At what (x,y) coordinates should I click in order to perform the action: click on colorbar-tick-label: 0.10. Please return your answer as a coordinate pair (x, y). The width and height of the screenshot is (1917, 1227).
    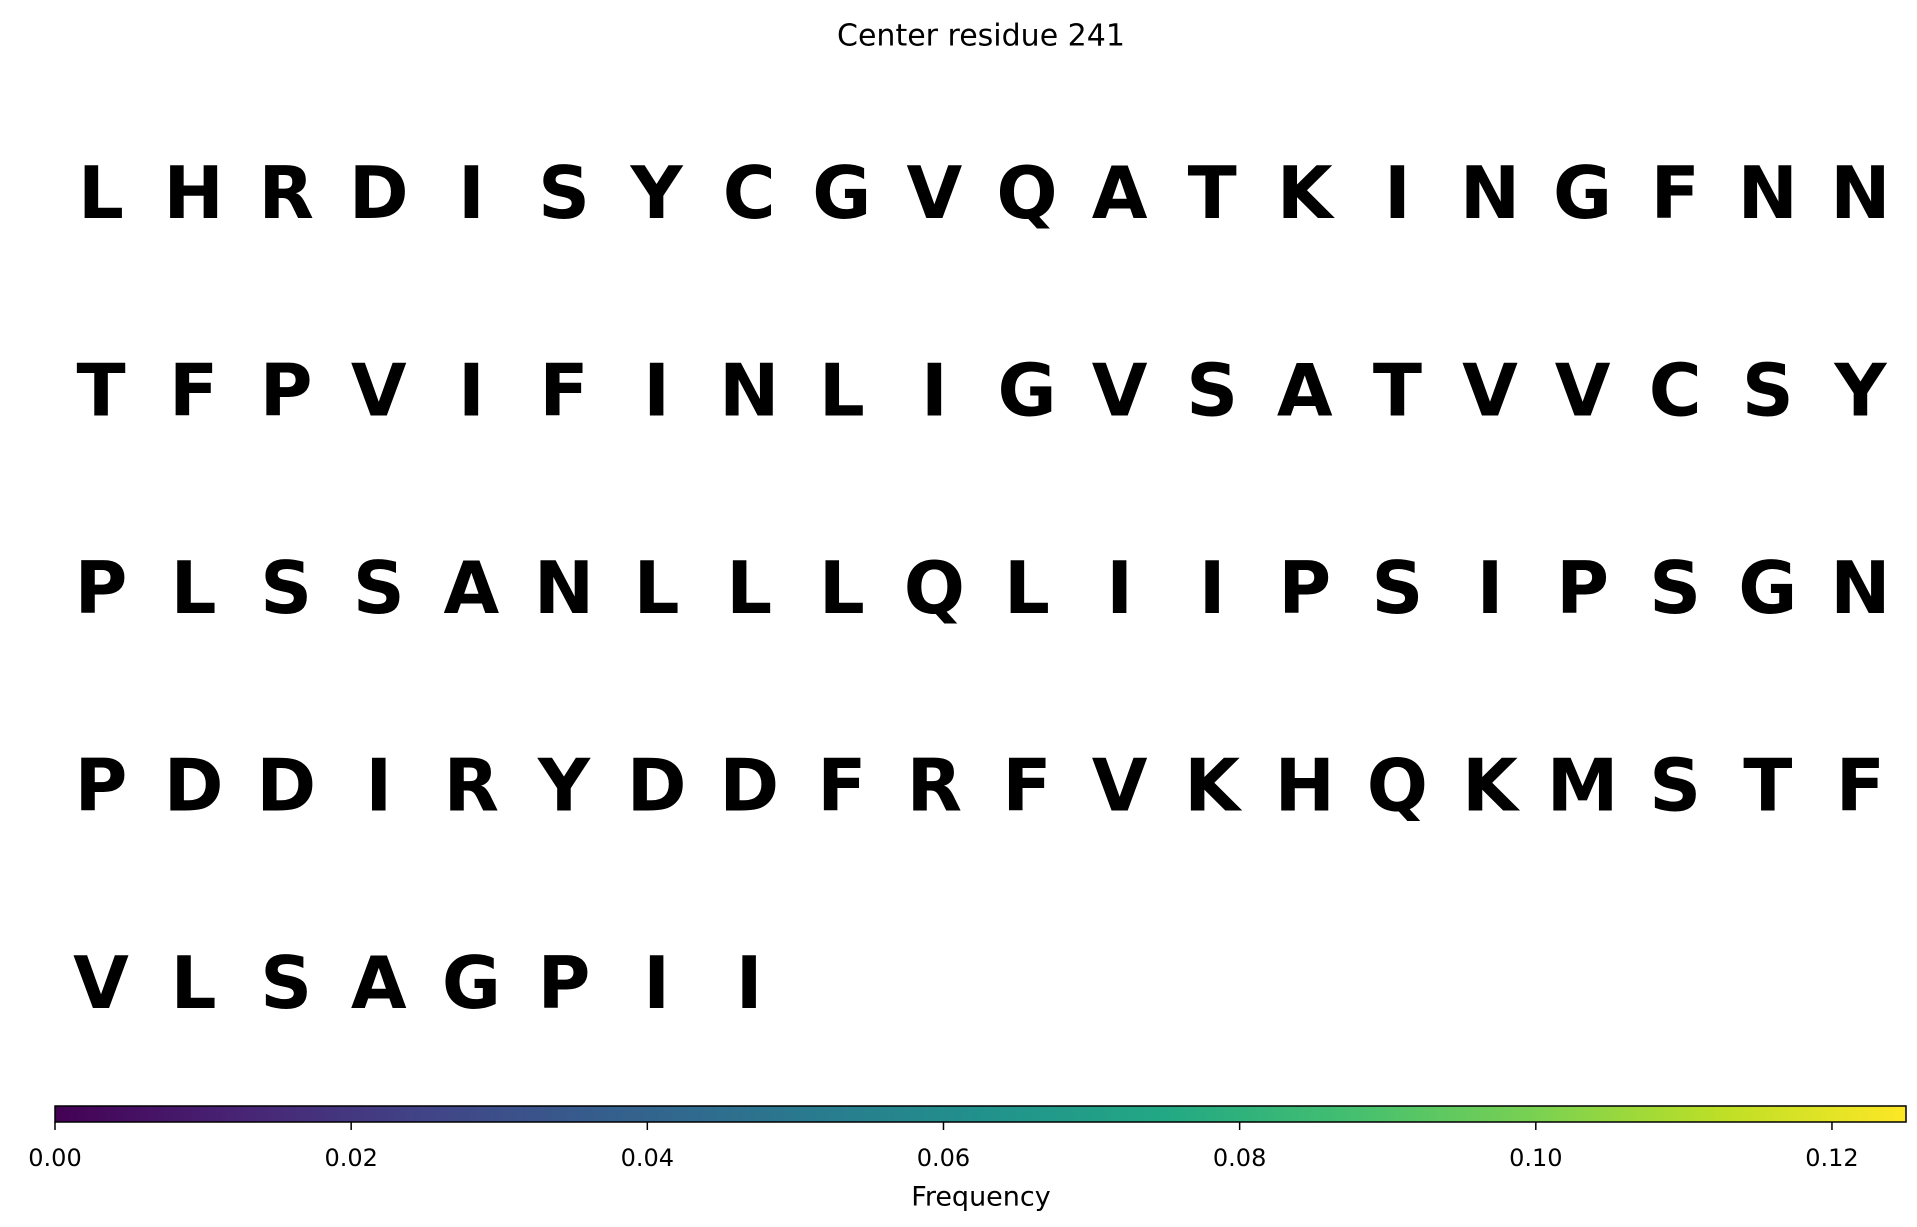
    Looking at the image, I should click on (1535, 1158).